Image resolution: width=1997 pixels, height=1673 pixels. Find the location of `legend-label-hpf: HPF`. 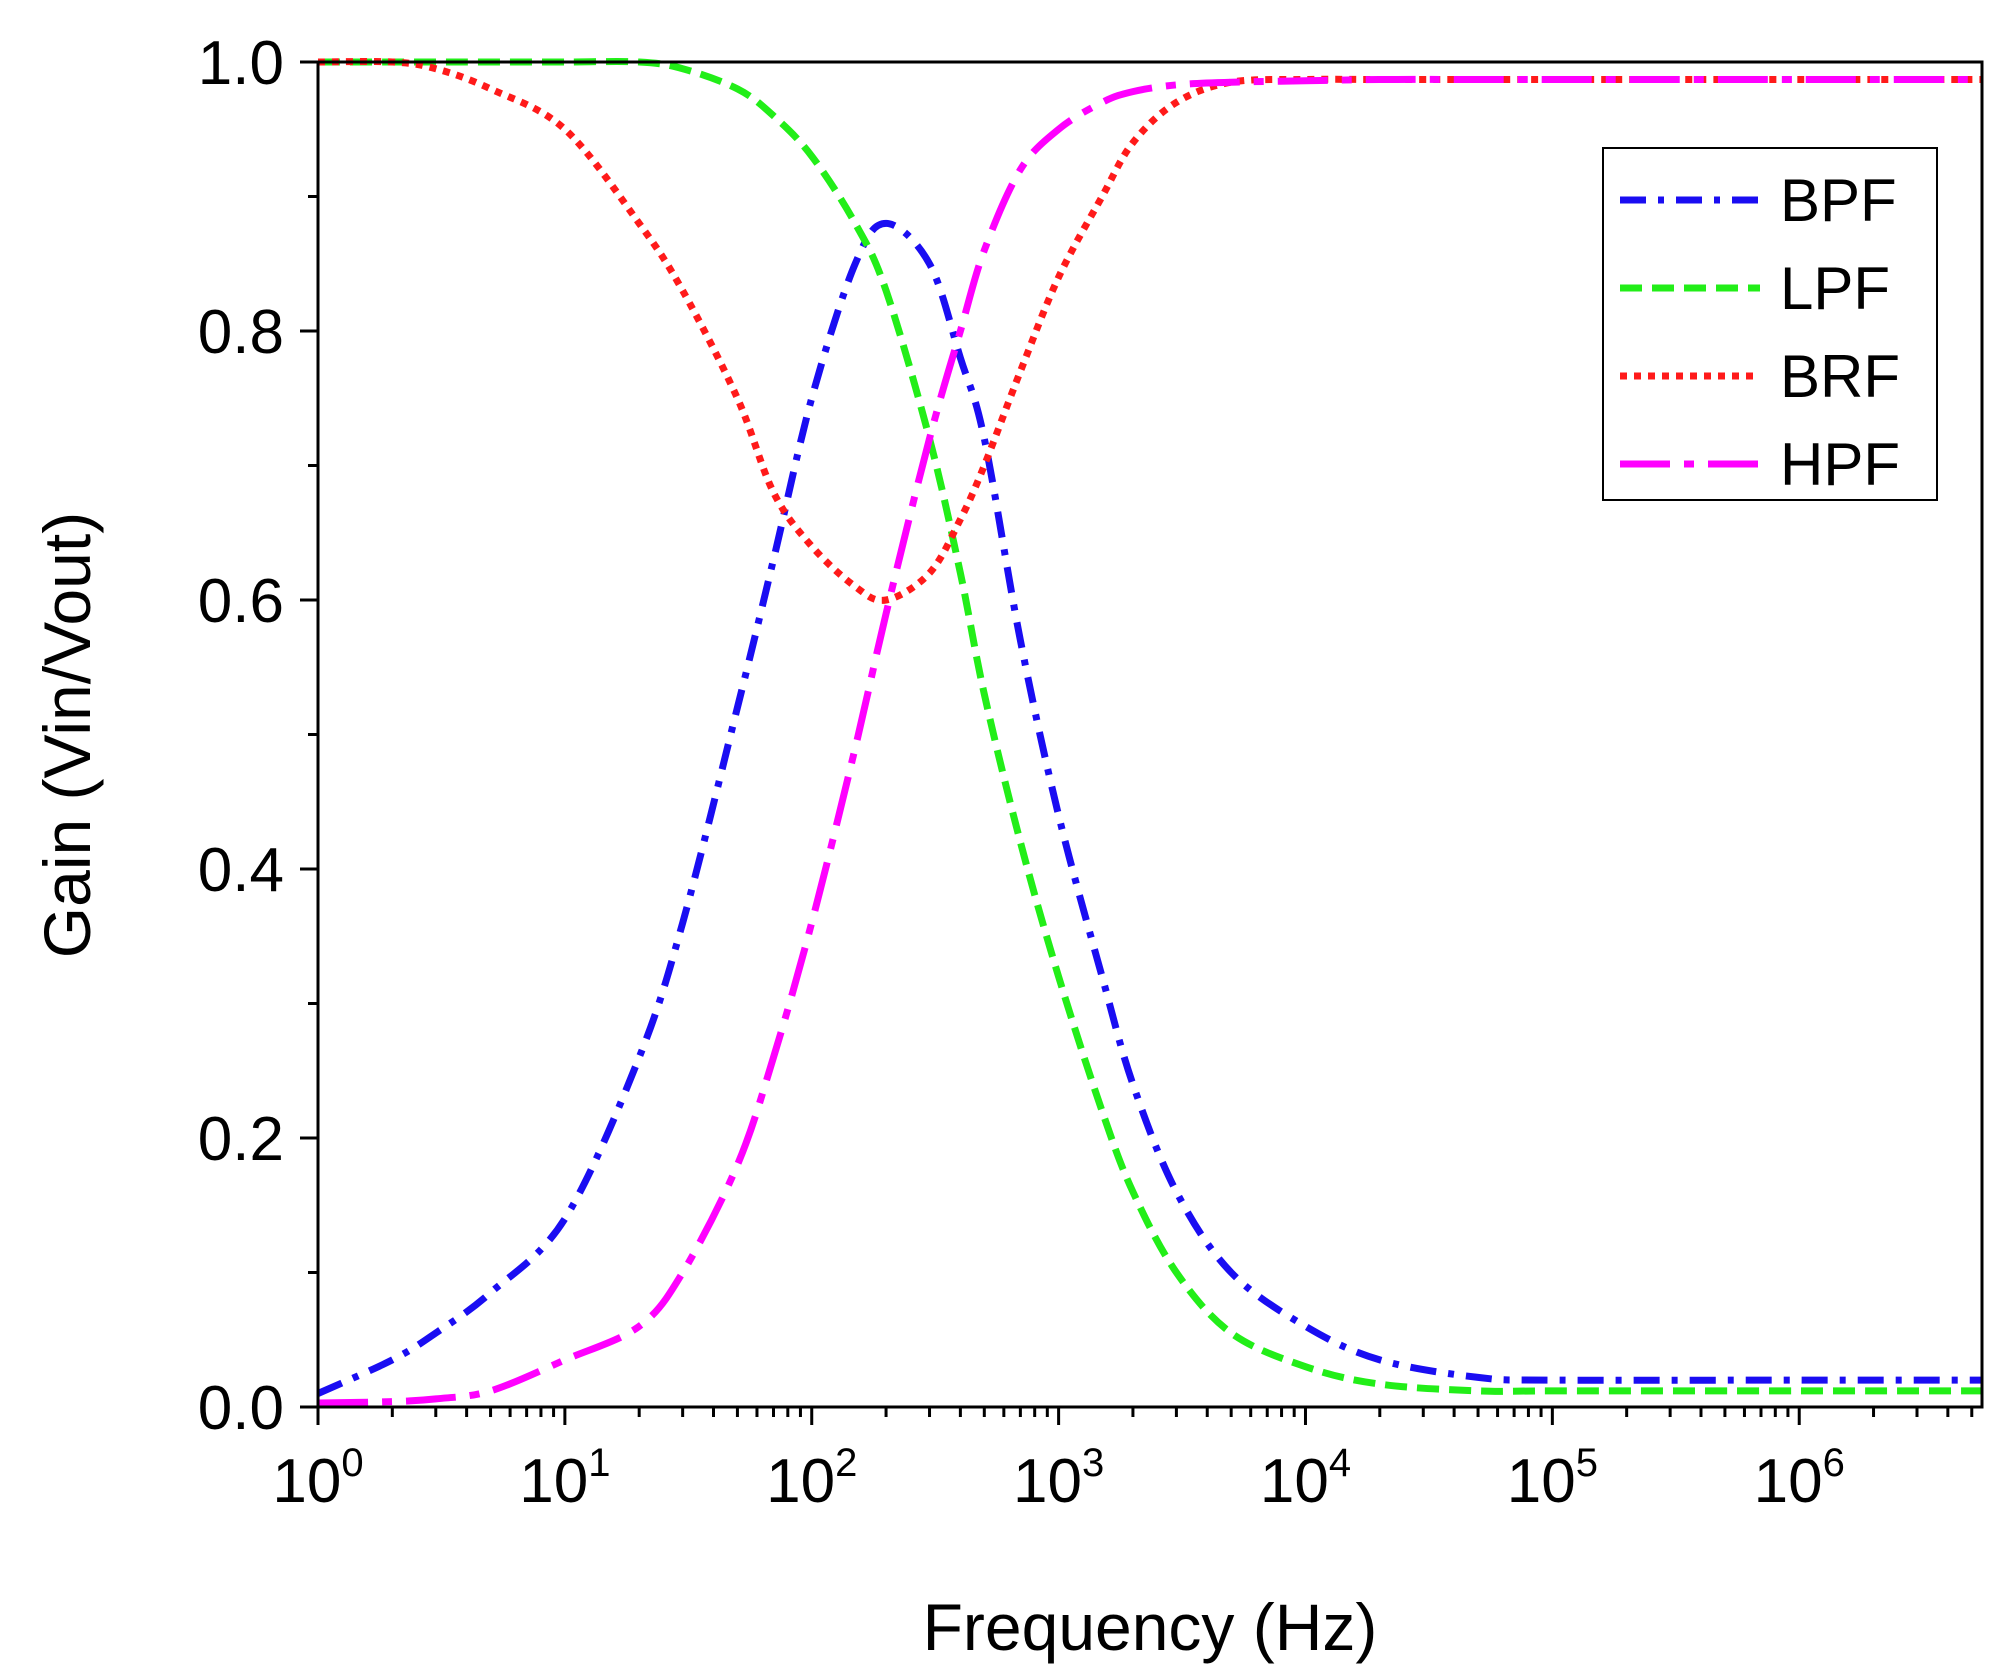

legend-label-hpf: HPF is located at coordinates (1840, 464).